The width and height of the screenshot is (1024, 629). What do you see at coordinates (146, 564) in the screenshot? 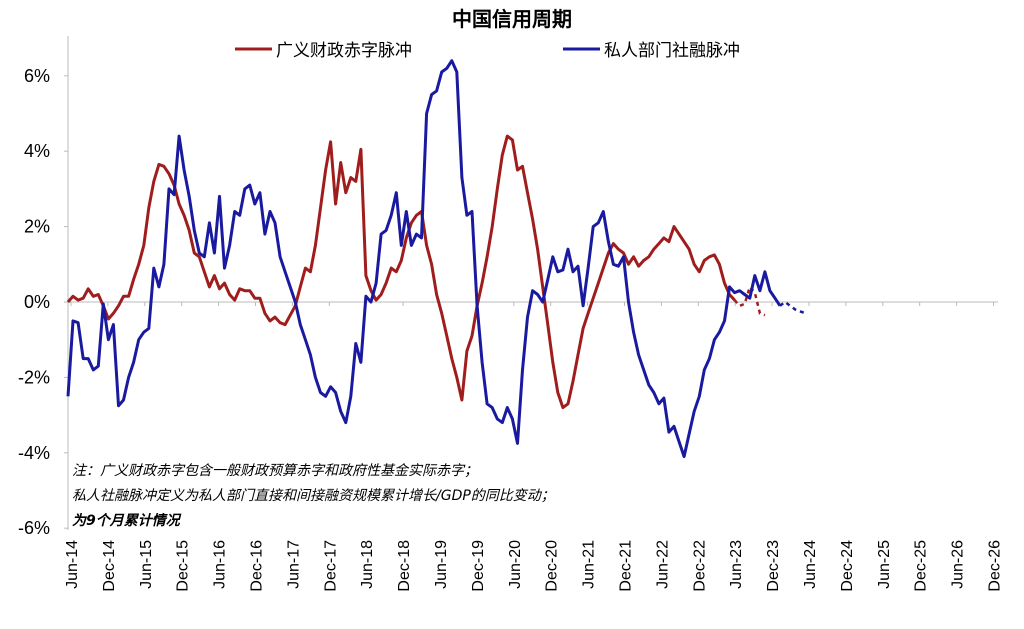
I see `x-tick-label: Jun-15` at bounding box center [146, 564].